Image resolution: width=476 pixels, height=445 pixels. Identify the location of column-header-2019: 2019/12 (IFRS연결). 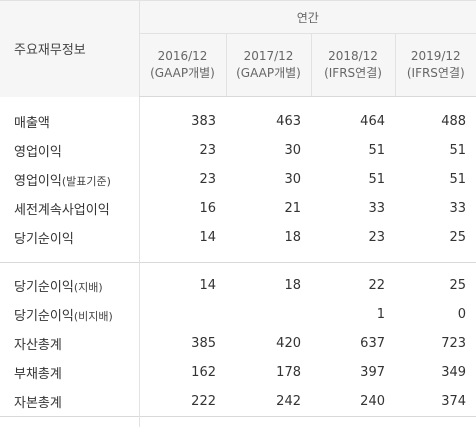
(435, 65).